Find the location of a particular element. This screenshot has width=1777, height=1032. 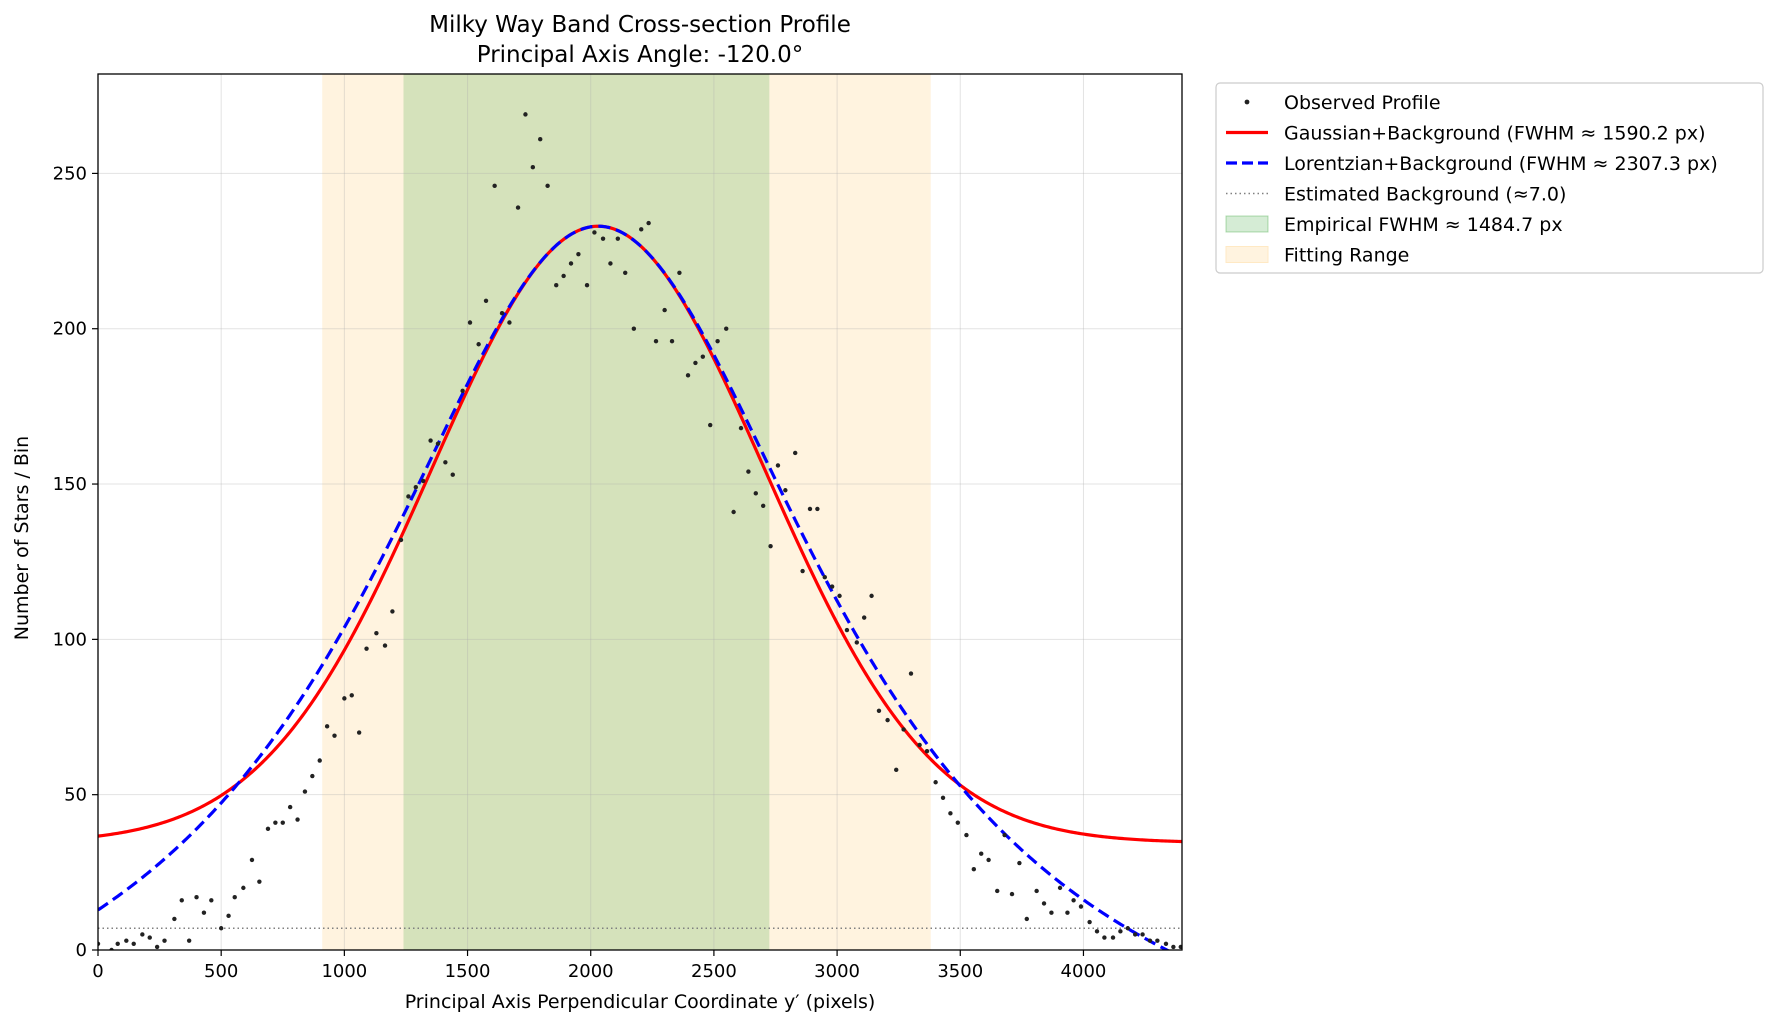

chart-title: Milky Way Band Cross-section Profile is located at coordinates (640, 25).